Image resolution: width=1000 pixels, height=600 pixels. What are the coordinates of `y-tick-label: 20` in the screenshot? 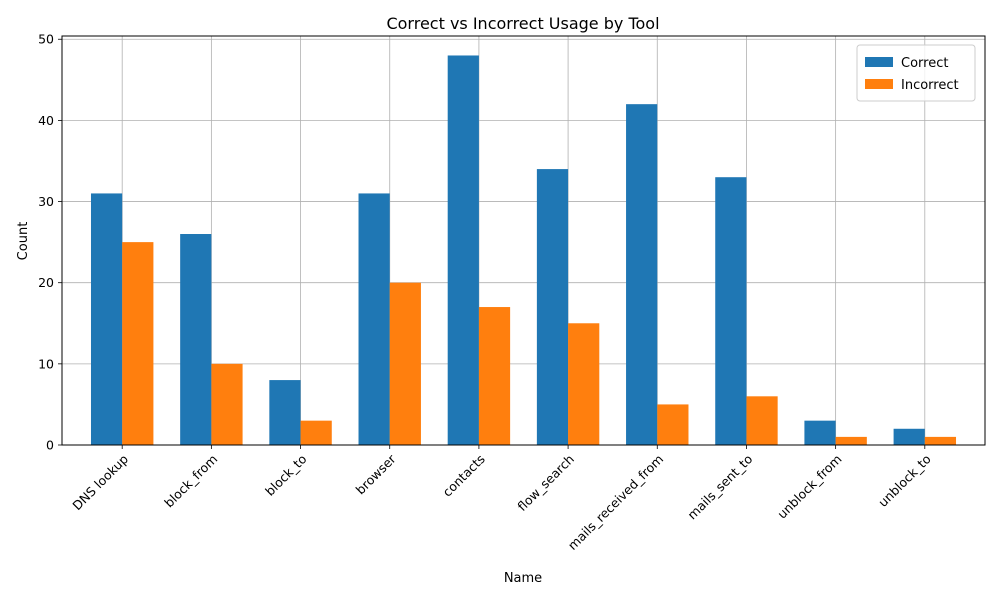 It's located at (46, 282).